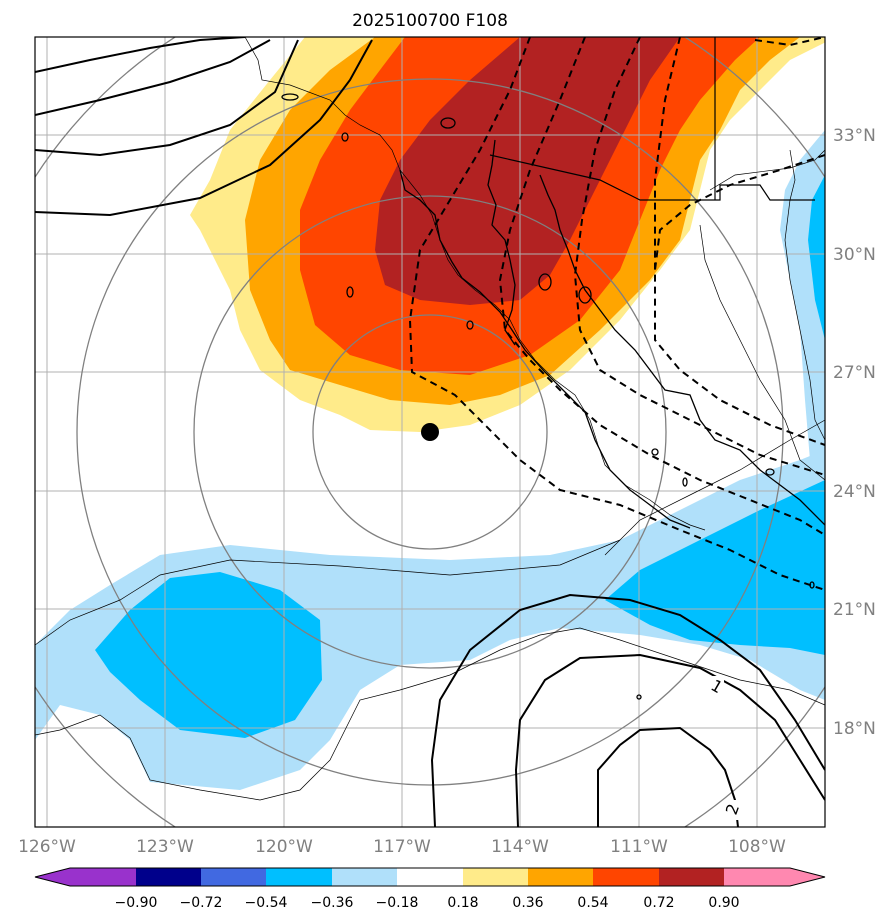 The height and width of the screenshot is (924, 895). Describe the element at coordinates (462, 903) in the screenshot. I see `colorbar-tick-6: 0.18` at that location.